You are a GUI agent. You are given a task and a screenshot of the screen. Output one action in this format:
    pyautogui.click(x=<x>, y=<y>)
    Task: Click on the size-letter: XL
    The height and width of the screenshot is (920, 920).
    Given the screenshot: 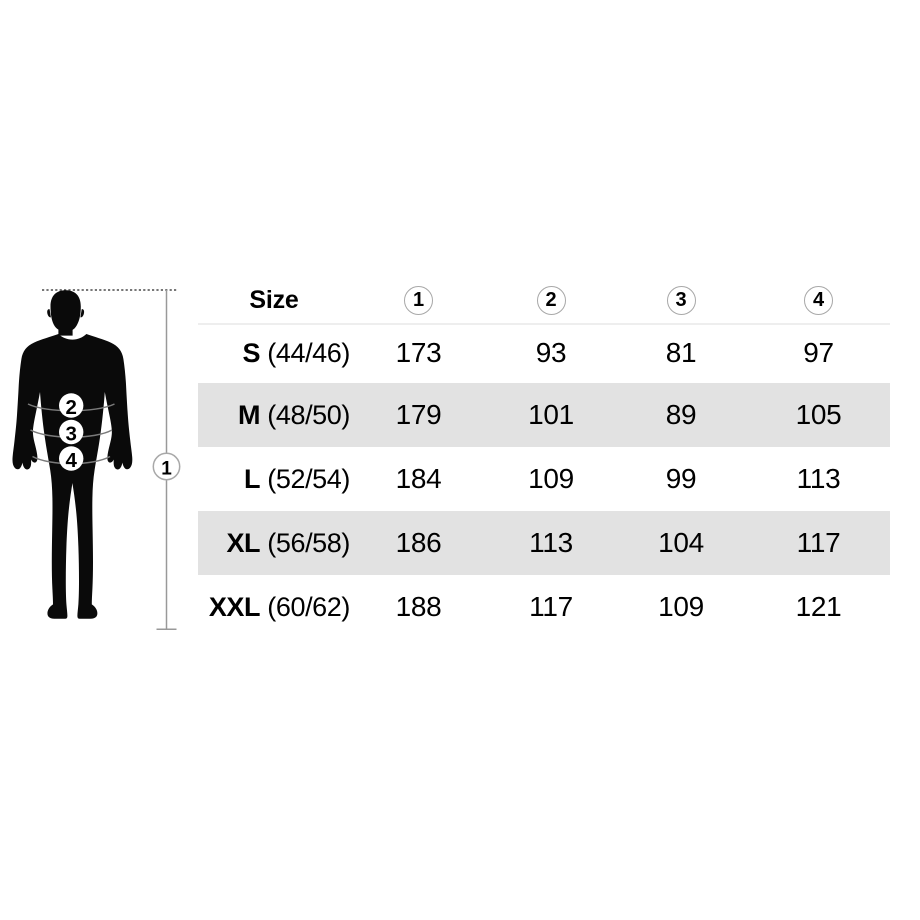 What is the action you would take?
    pyautogui.click(x=243, y=542)
    